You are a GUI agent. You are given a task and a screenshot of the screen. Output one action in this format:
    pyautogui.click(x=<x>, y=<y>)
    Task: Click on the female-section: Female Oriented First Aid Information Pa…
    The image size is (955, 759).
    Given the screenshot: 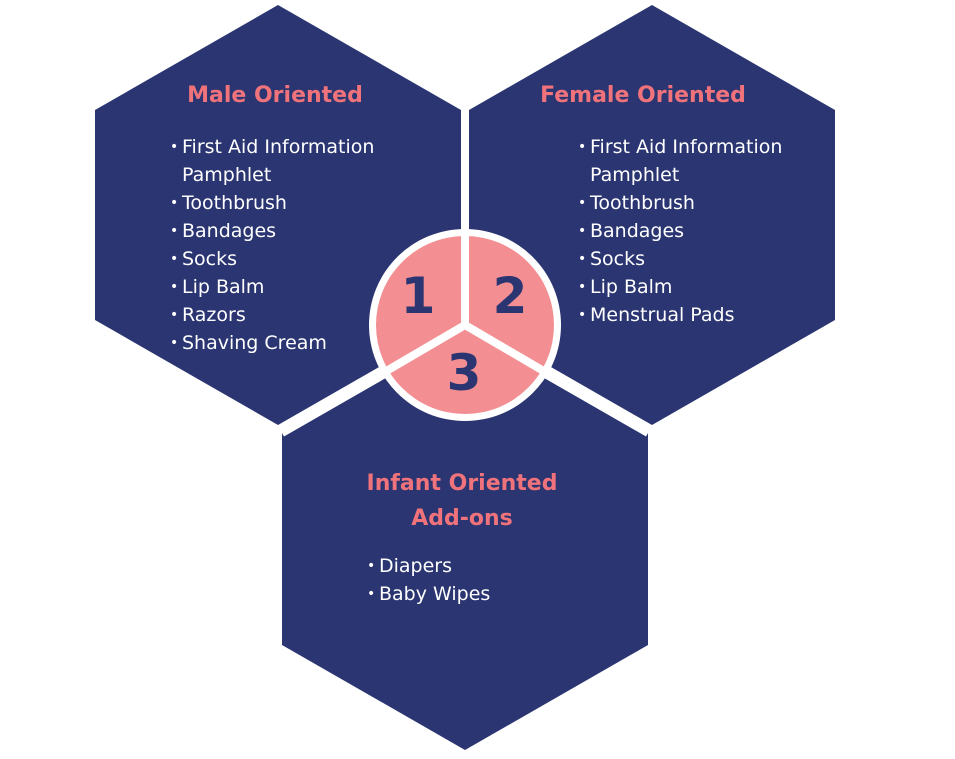 What is the action you would take?
    pyautogui.click(x=669, y=203)
    